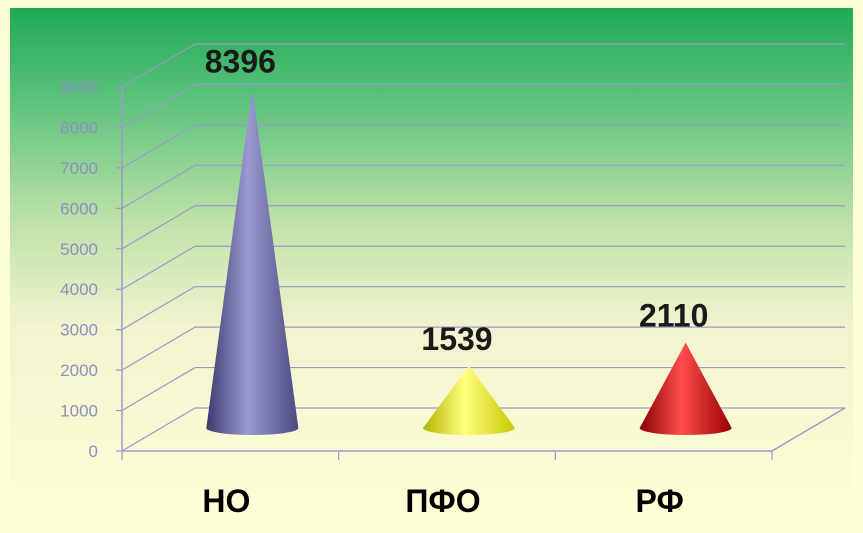 Image resolution: width=863 pixels, height=533 pixels. Describe the element at coordinates (79, 411) in the screenshot. I see `y-tick-label: 1000` at that location.